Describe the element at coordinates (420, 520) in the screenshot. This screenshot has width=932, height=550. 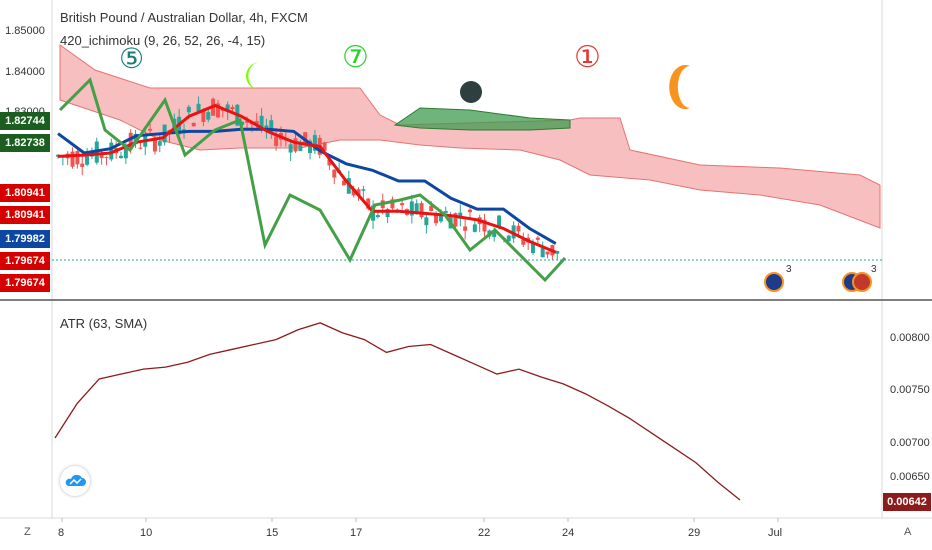
I see `date-ticks` at that location.